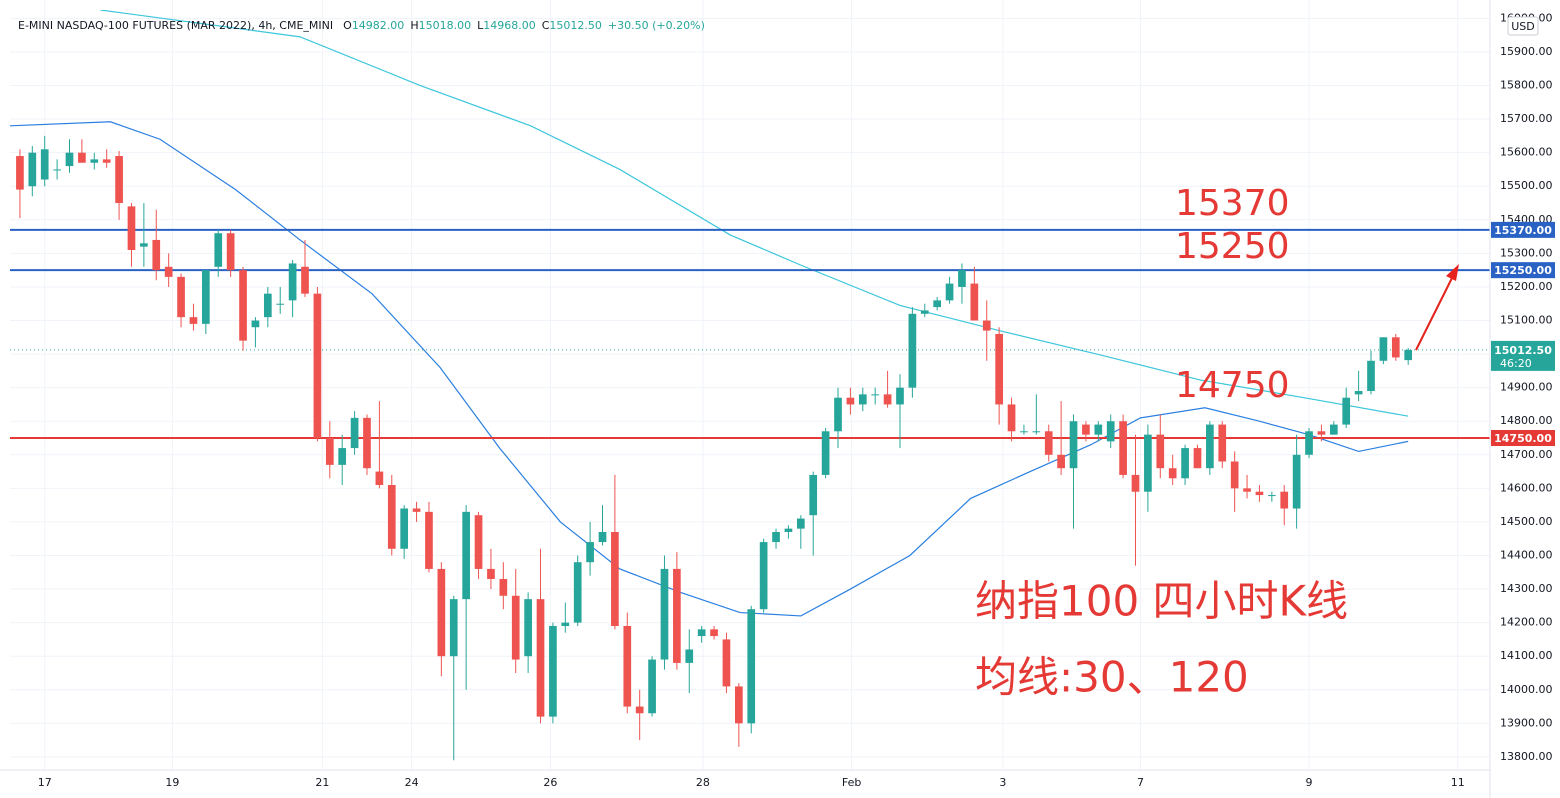 Image resolution: width=1560 pixels, height=798 pixels. Describe the element at coordinates (550, 782) in the screenshot. I see `x-tick-label: 26` at that location.